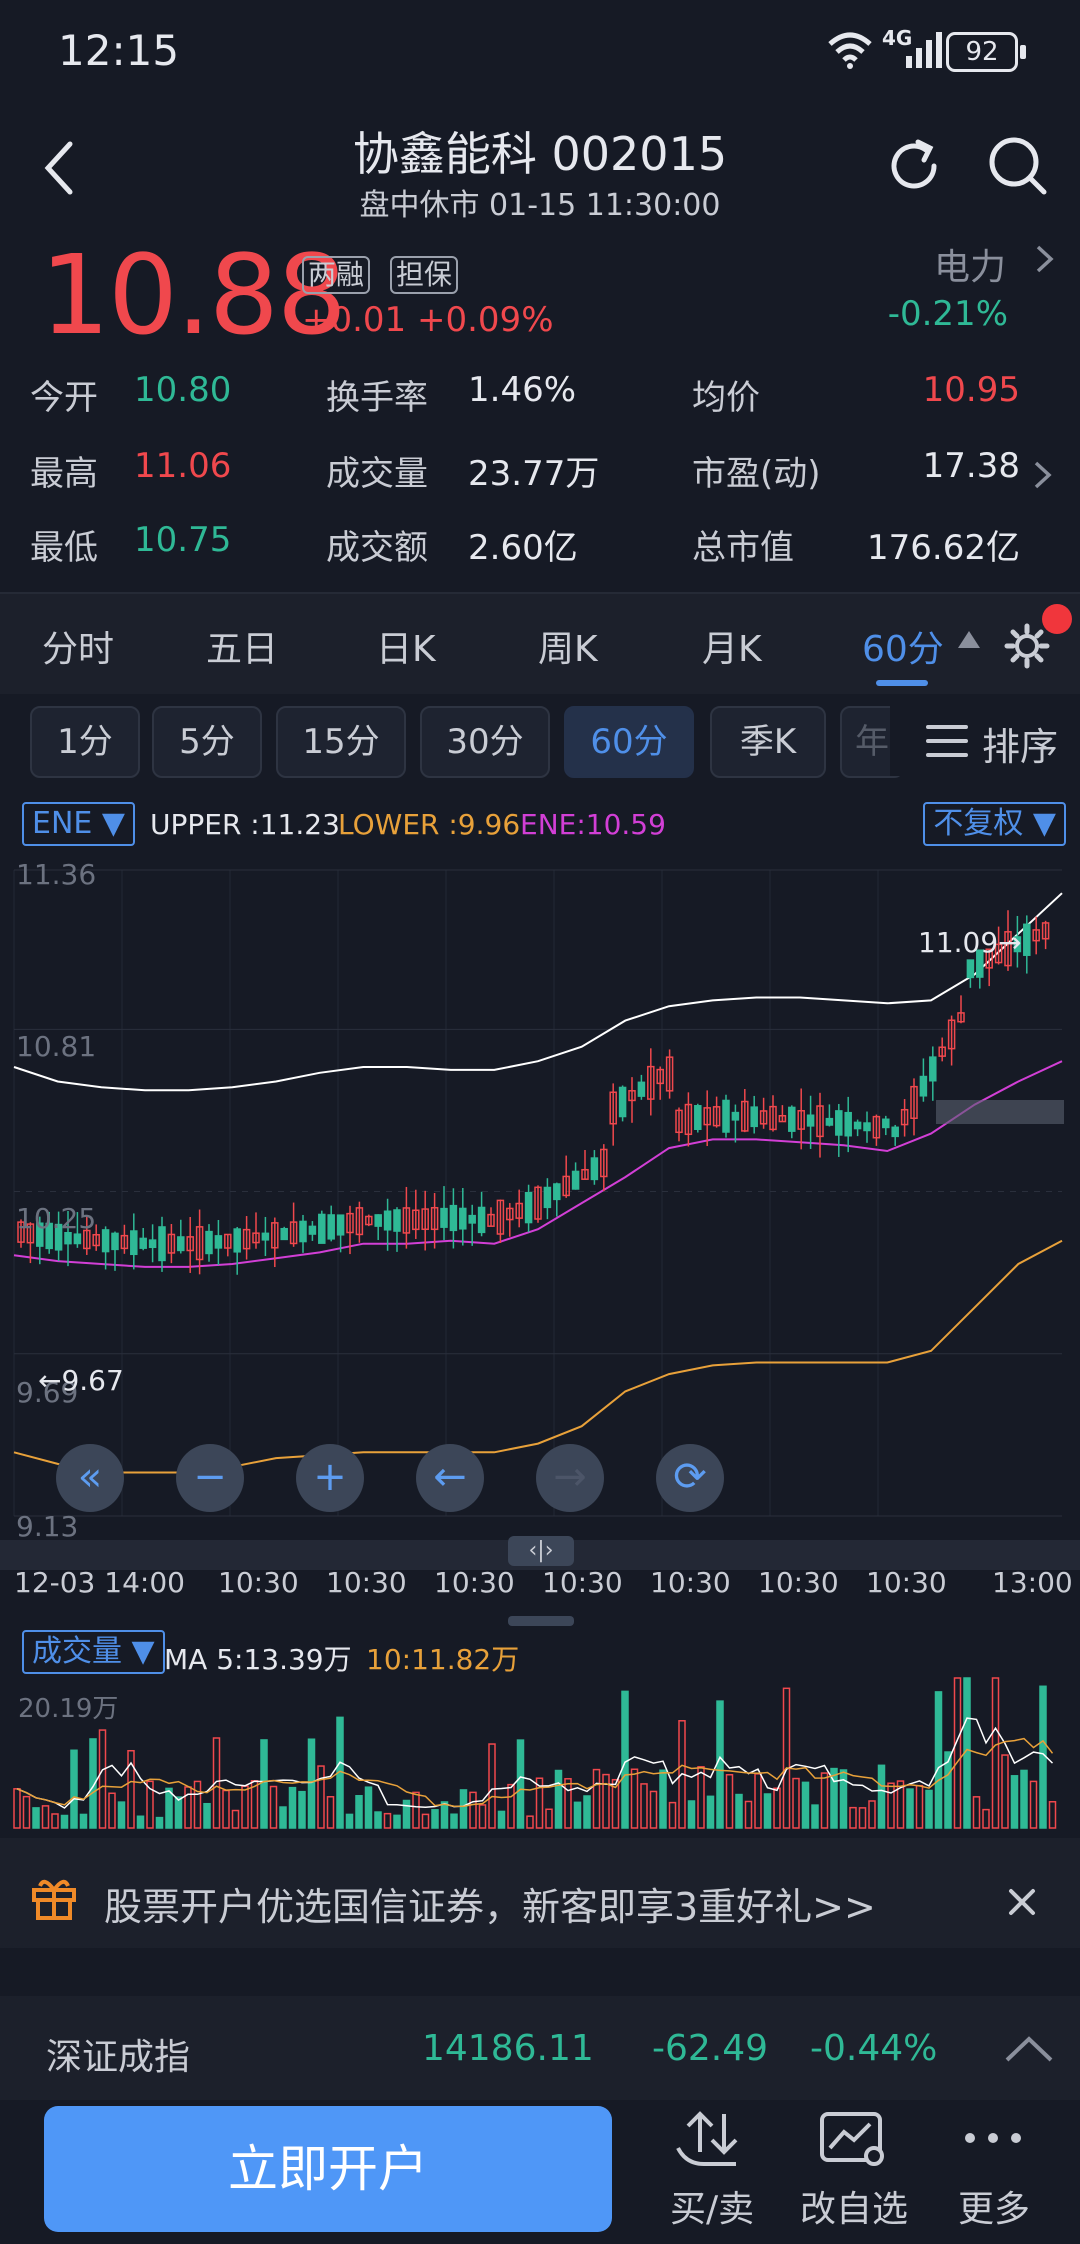 The height and width of the screenshot is (2244, 1080). What do you see at coordinates (756, 474) in the screenshot?
I see `stat-label: 市盈(动)` at bounding box center [756, 474].